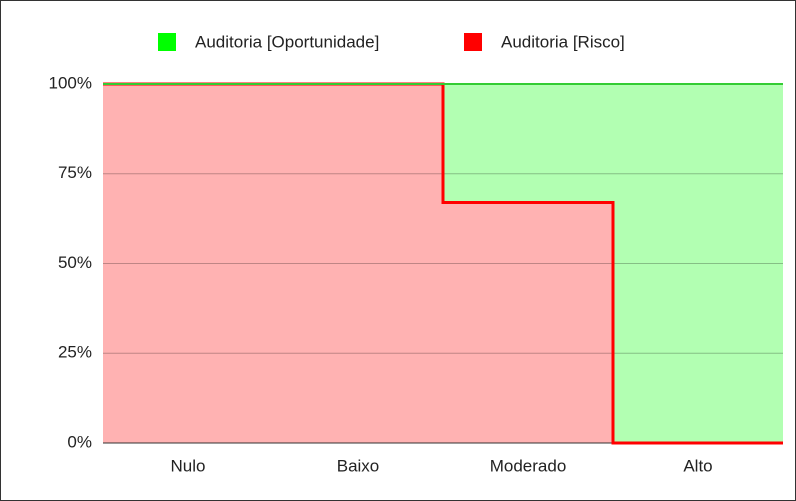  What do you see at coordinates (75, 352) in the screenshot?
I see `y-tick-label: 25%` at bounding box center [75, 352].